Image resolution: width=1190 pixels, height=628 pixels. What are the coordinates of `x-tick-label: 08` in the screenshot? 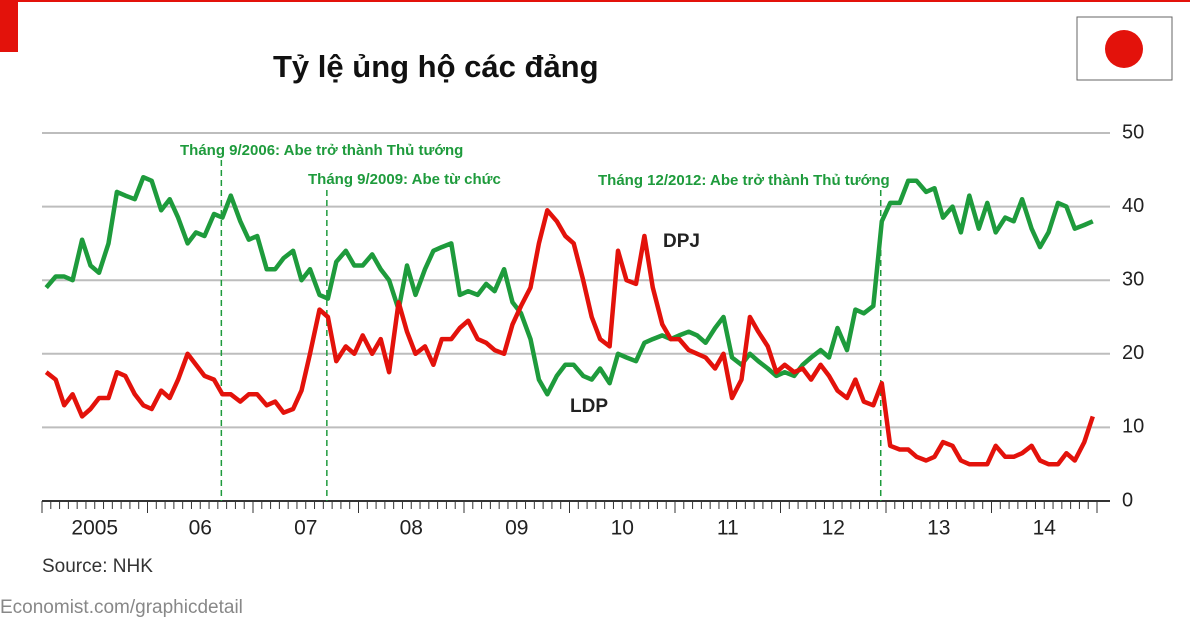 It's located at (411, 528).